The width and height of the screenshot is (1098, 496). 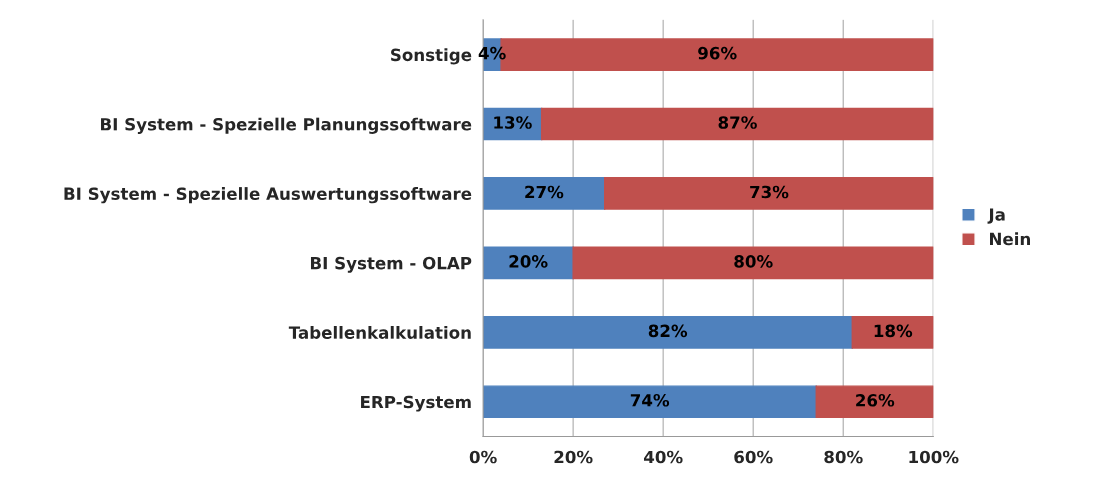 I want to click on data-label: 13%, so click(x=513, y=122).